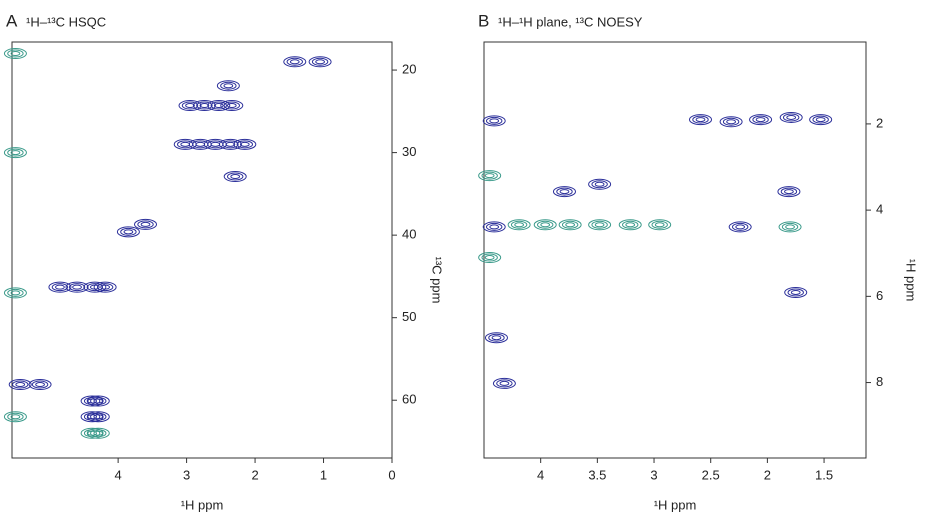  What do you see at coordinates (879, 295) in the screenshot?
I see `y-tick-label: 6` at bounding box center [879, 295].